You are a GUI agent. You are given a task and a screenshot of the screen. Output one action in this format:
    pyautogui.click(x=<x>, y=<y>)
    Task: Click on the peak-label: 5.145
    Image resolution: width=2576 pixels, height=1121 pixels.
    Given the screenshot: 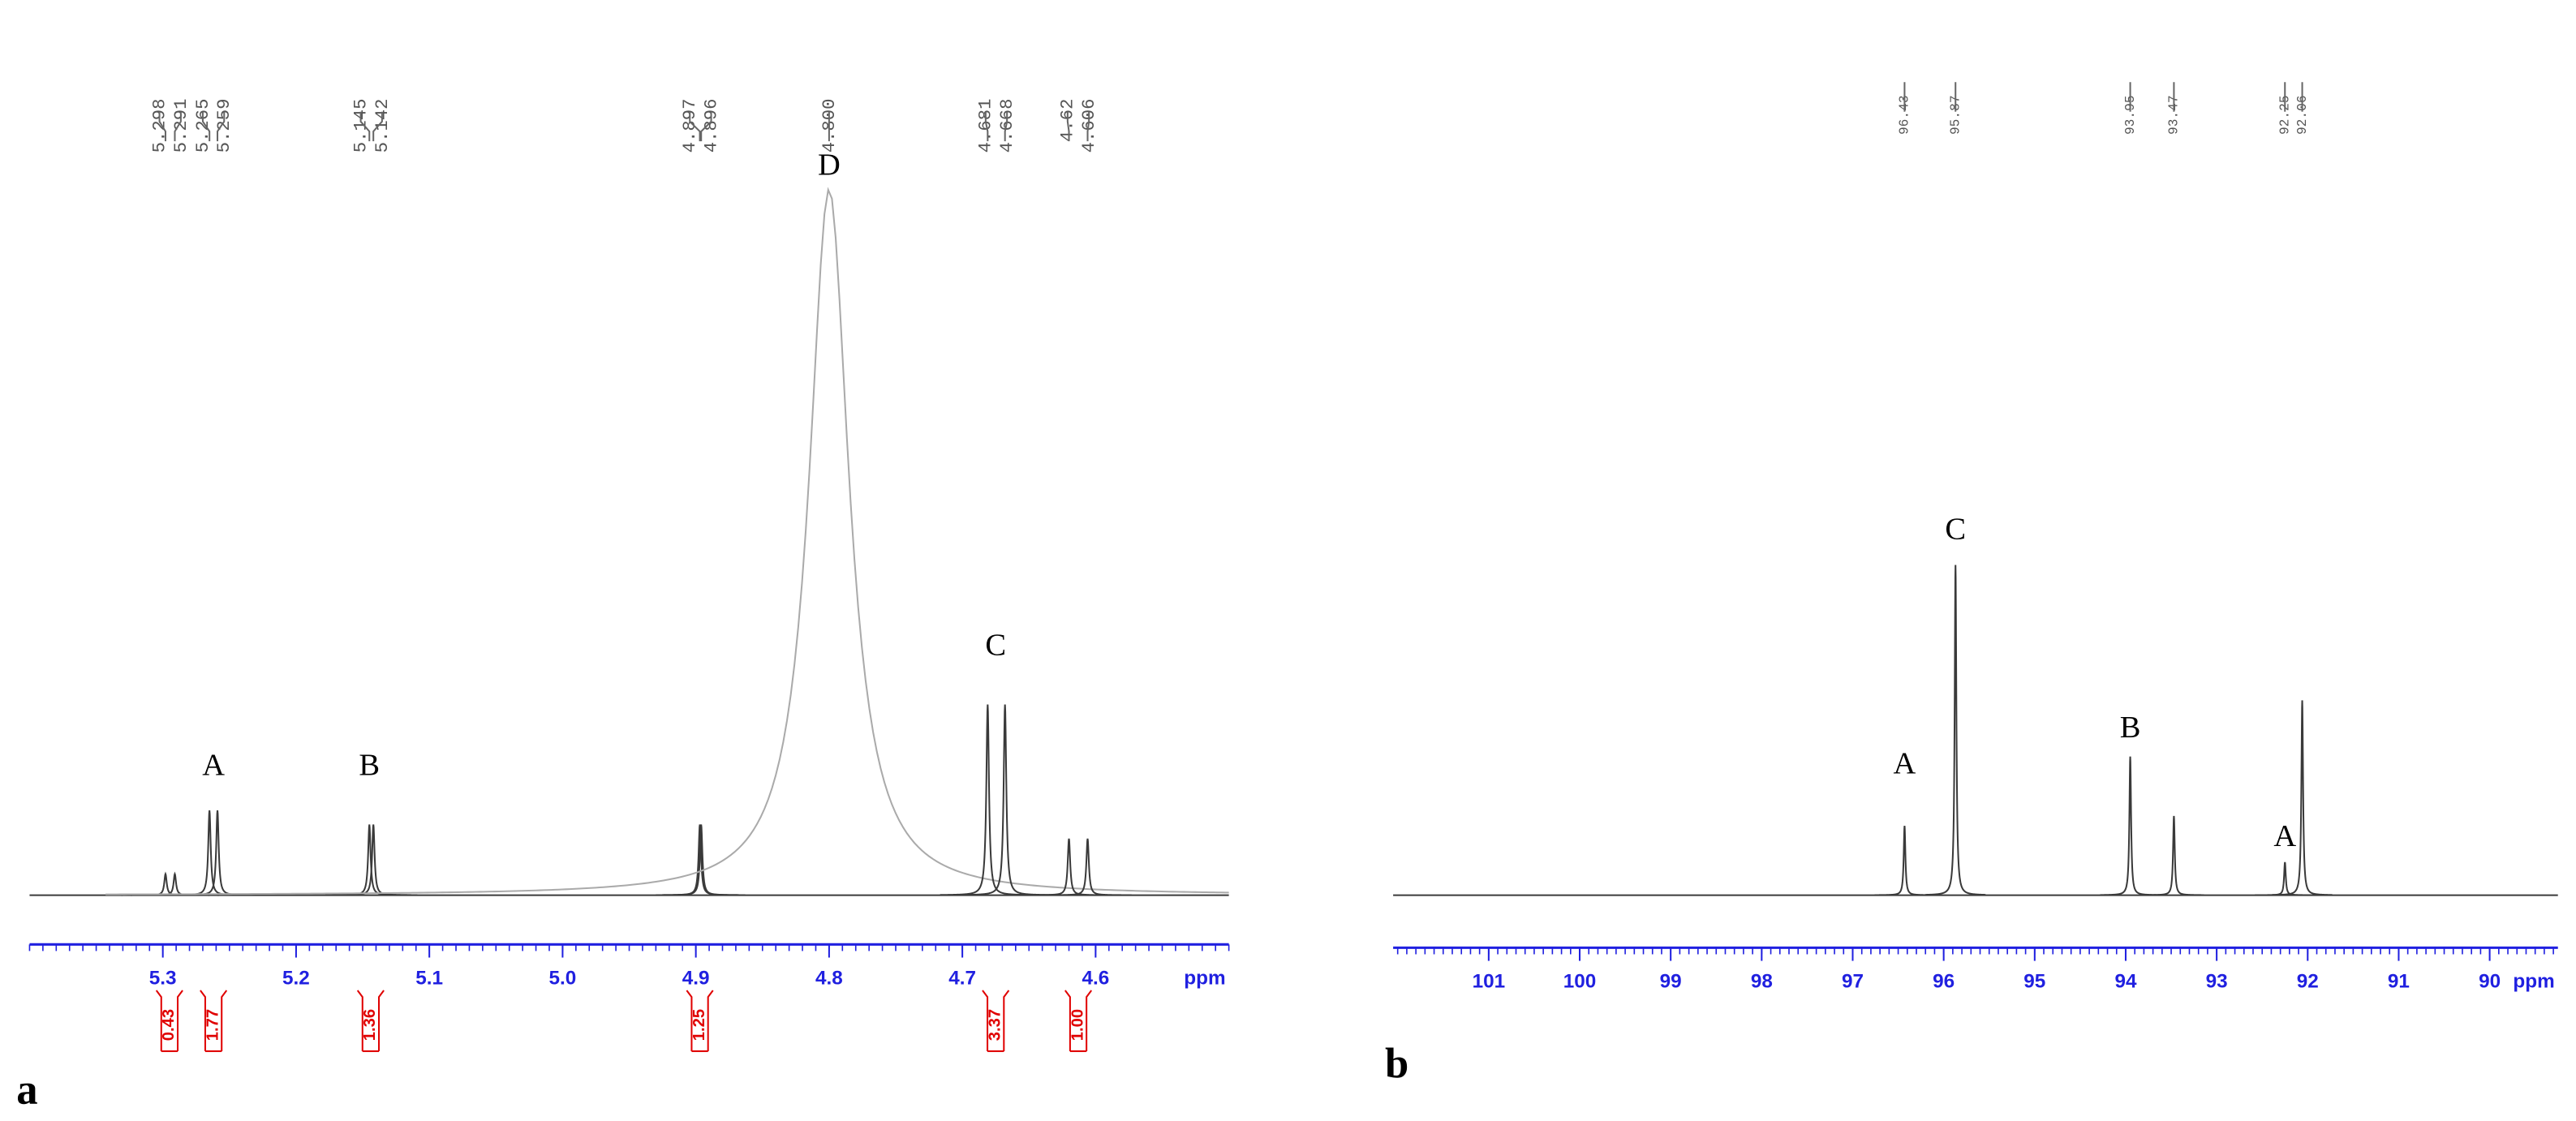 What is the action you would take?
    pyautogui.click(x=360, y=125)
    